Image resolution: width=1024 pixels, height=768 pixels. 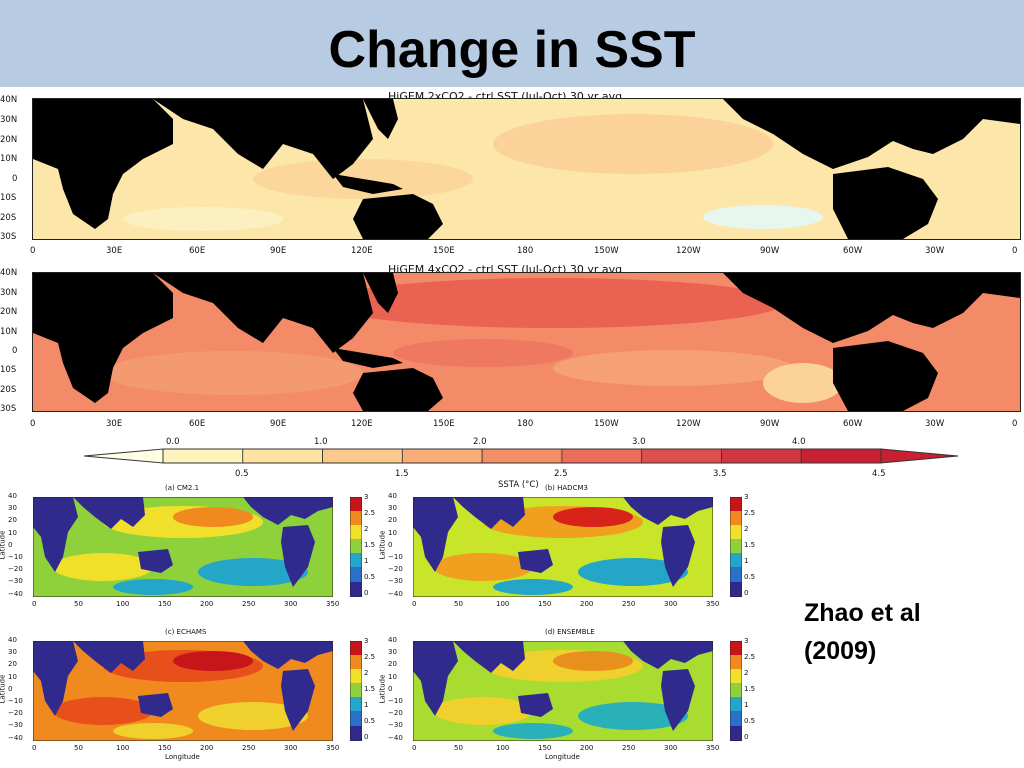 What do you see at coordinates (8, 198) in the screenshot?
I see `map1-lat-tick: 10S` at bounding box center [8, 198].